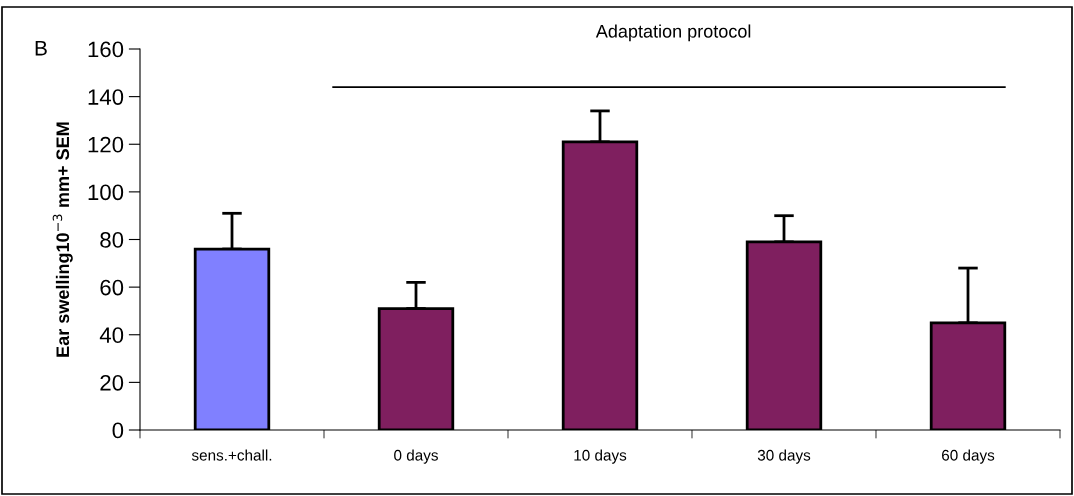 Image resolution: width=1074 pixels, height=496 pixels. What do you see at coordinates (600, 456) in the screenshot?
I see `x-tick-label: 10 days` at bounding box center [600, 456].